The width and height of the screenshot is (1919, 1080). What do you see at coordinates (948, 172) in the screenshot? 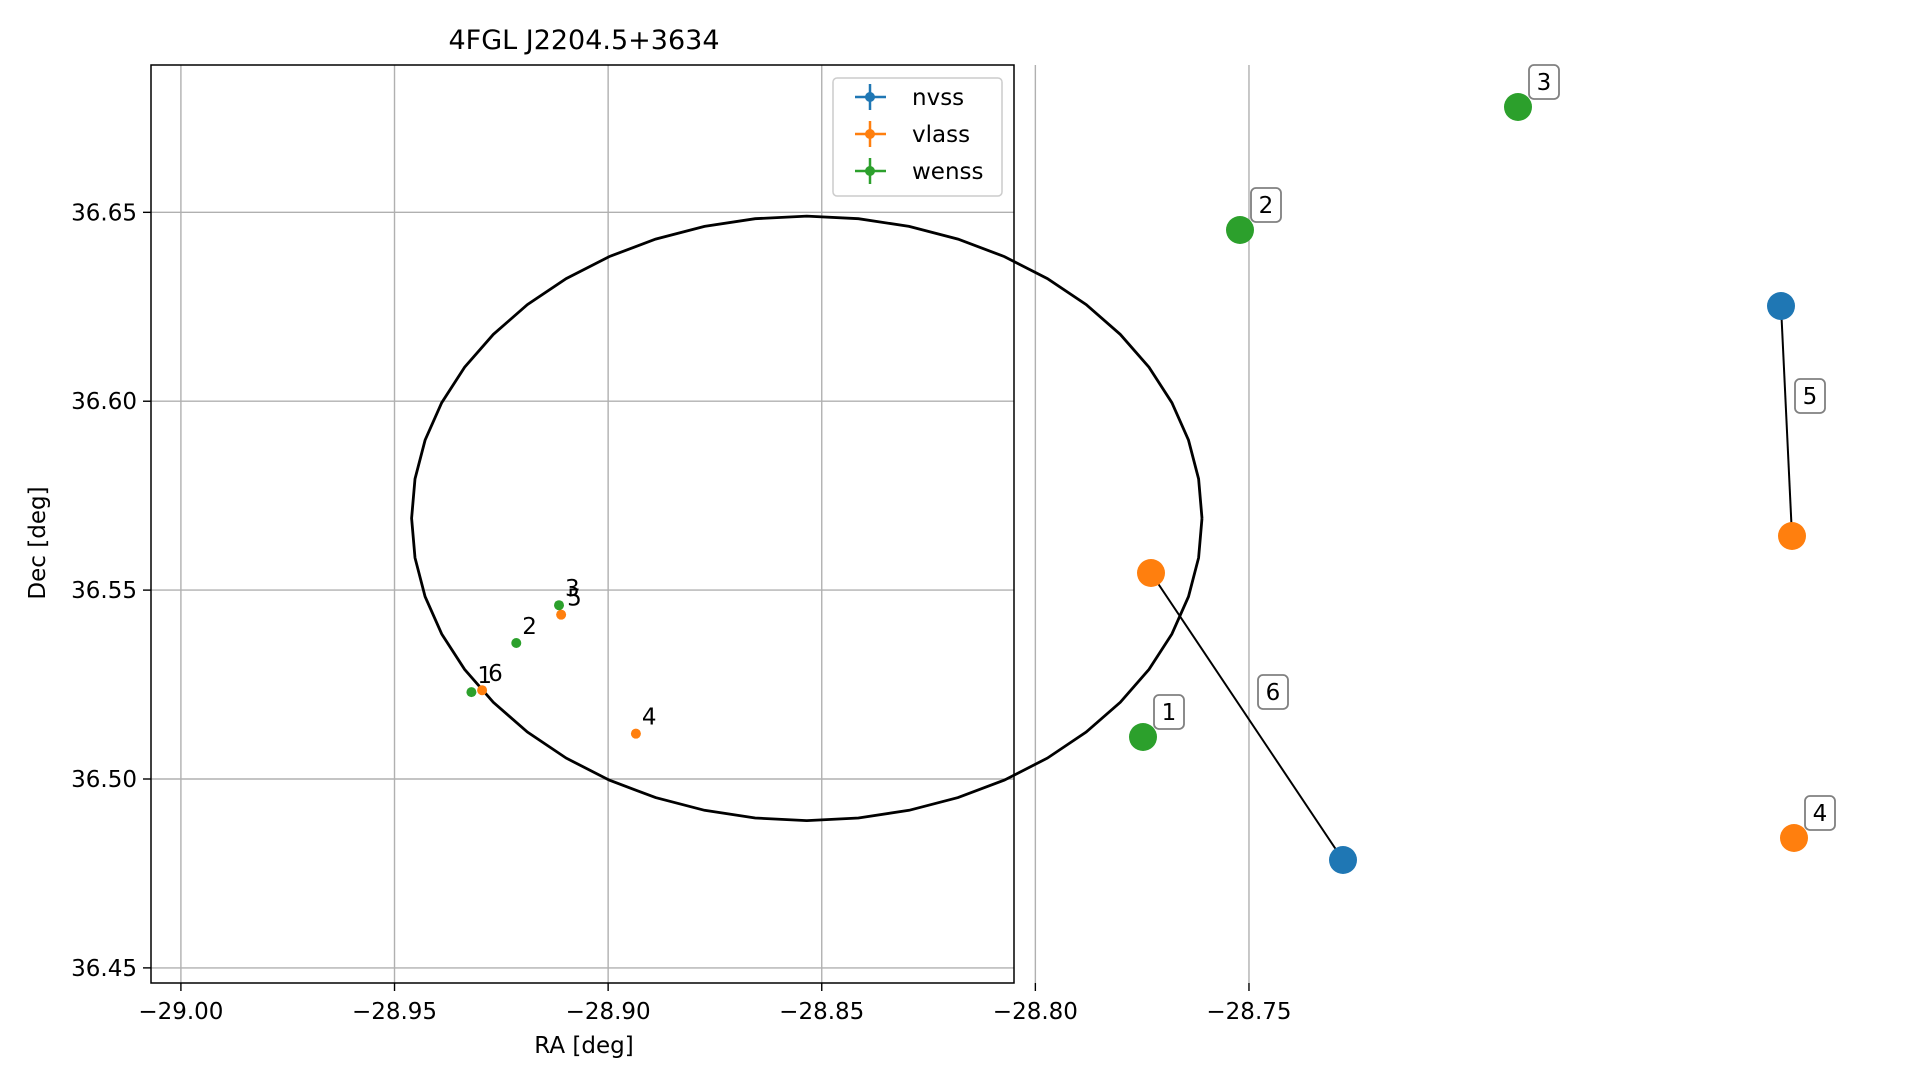
I see `legend-label-wenss: wenss` at bounding box center [948, 172].